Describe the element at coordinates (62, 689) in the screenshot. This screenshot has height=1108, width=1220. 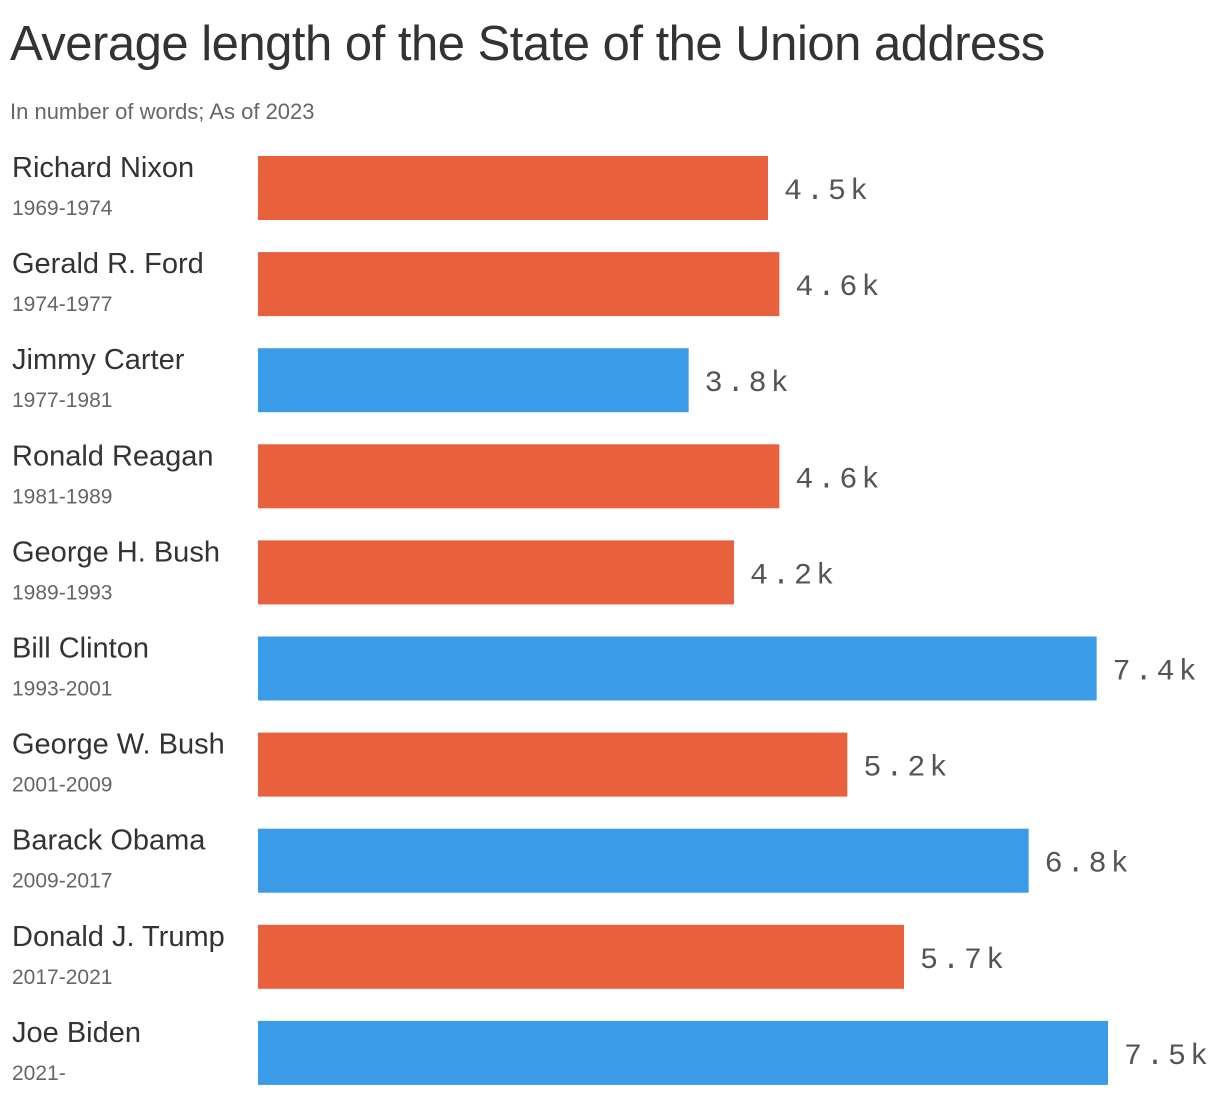
I see `term-years: 1993-2001` at that location.